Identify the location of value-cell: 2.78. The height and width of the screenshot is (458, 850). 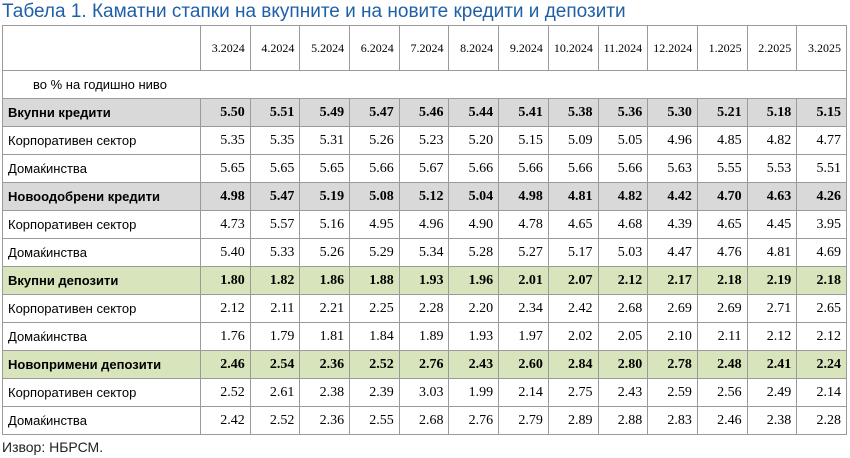
(672, 364).